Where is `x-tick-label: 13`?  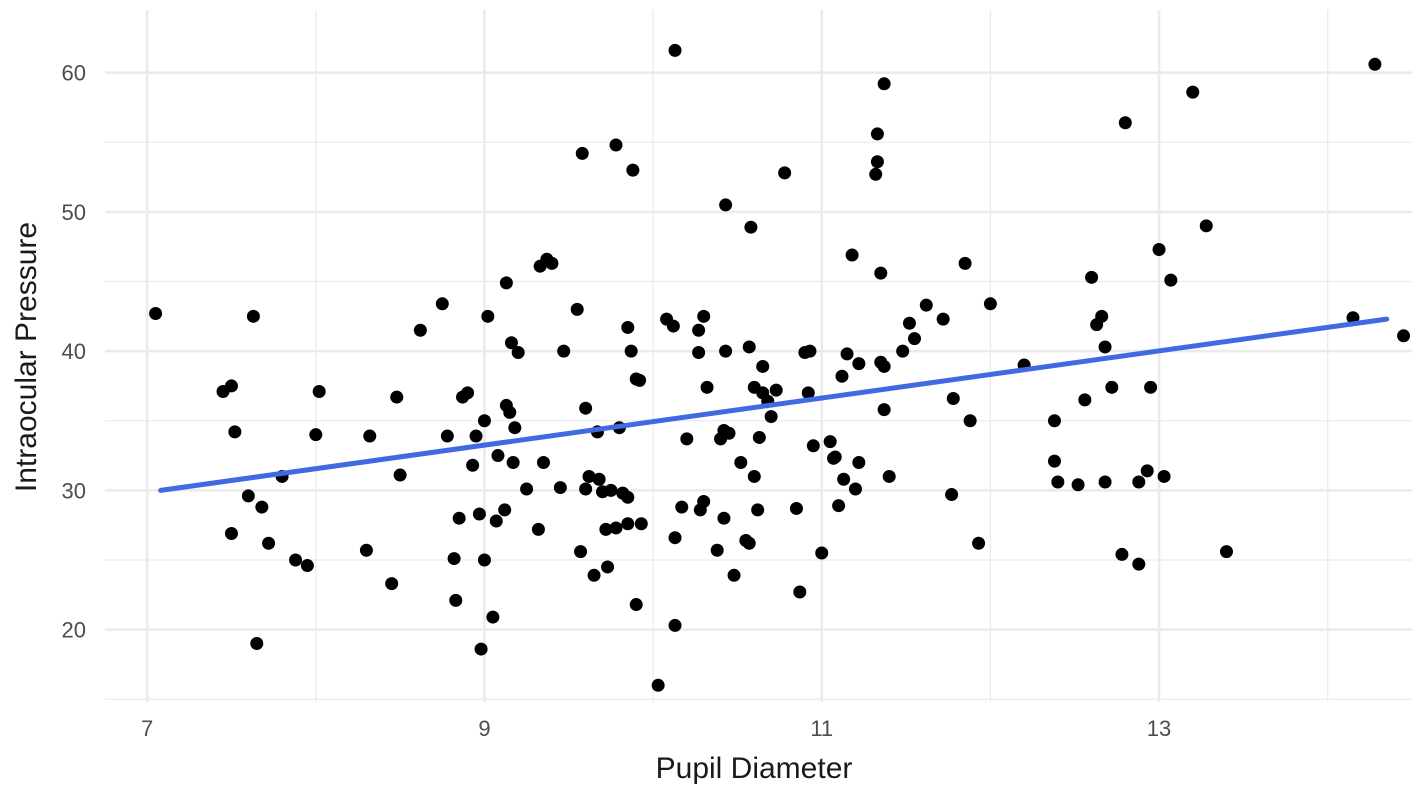 x-tick-label: 13 is located at coordinates (1159, 728).